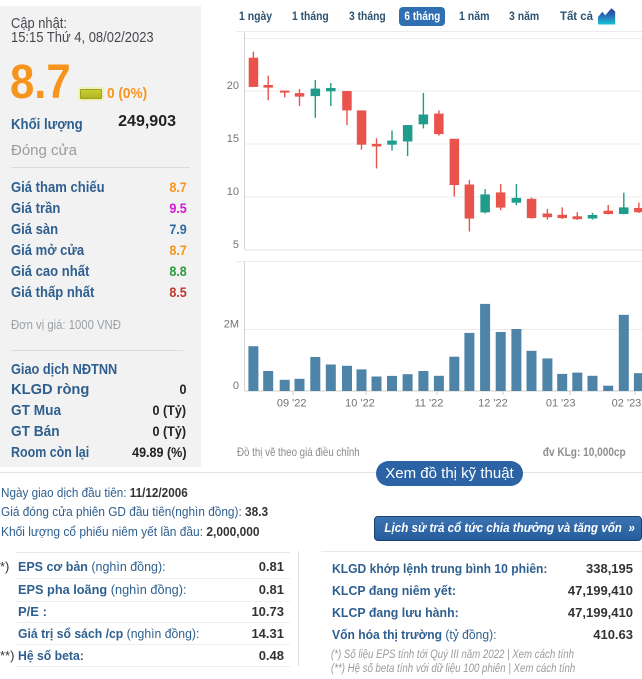 The width and height of the screenshot is (642, 679). Describe the element at coordinates (233, 86) in the screenshot. I see `svg-text: 20` at that location.